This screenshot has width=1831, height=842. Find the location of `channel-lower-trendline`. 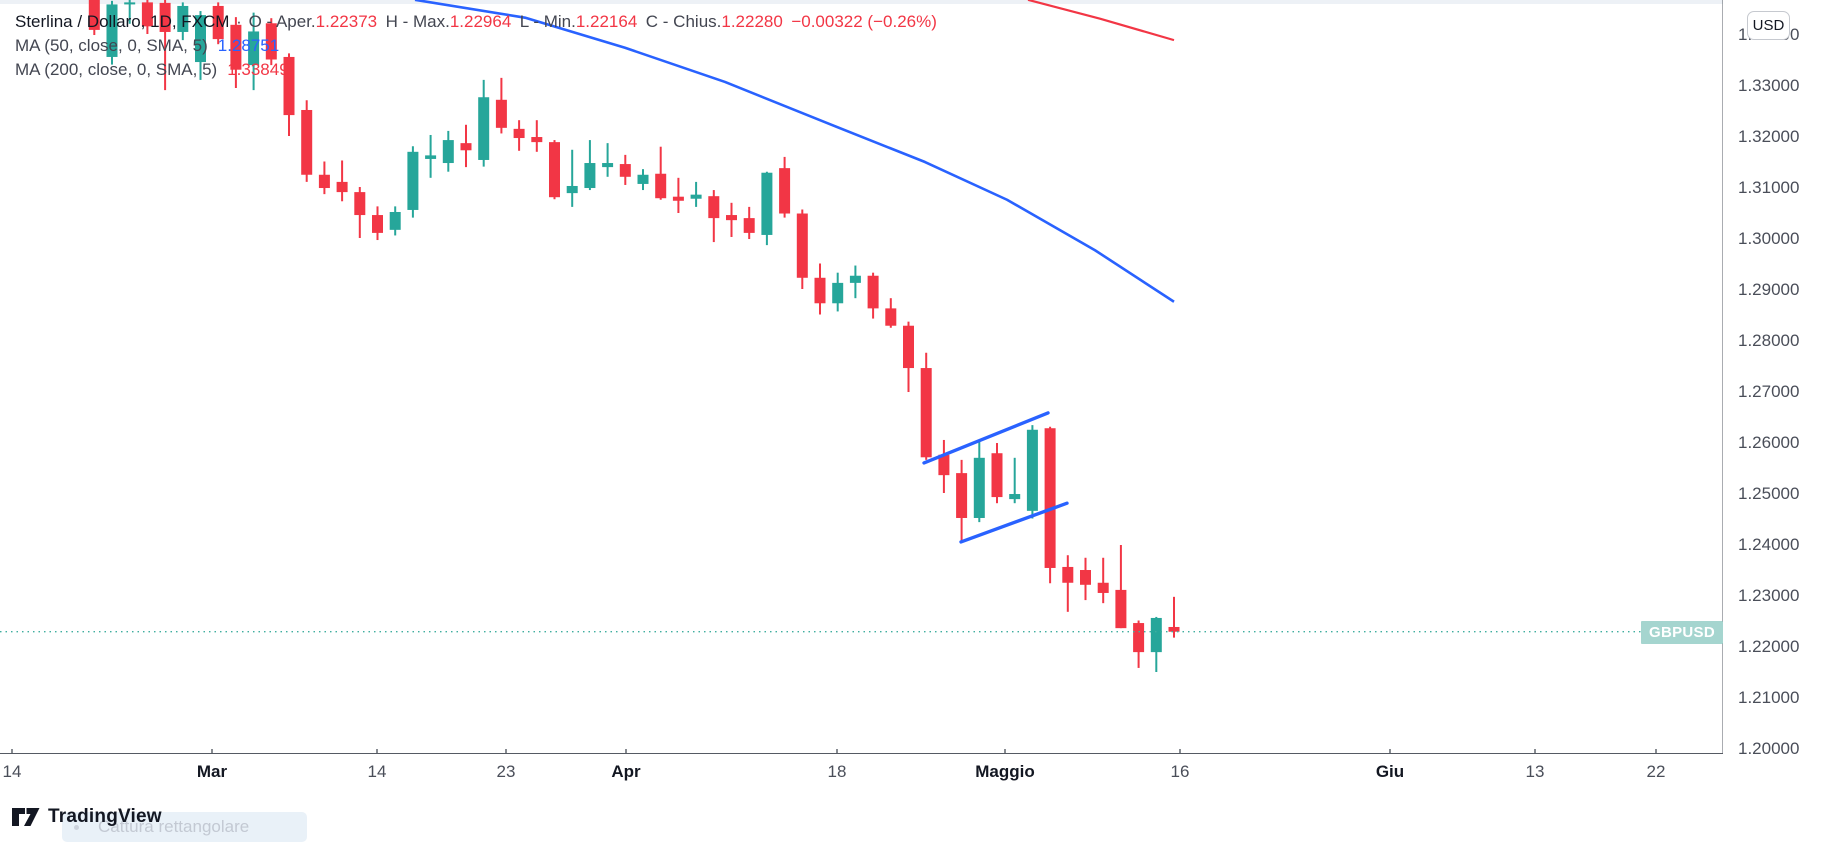

channel-lower-trendline is located at coordinates (1014, 522).